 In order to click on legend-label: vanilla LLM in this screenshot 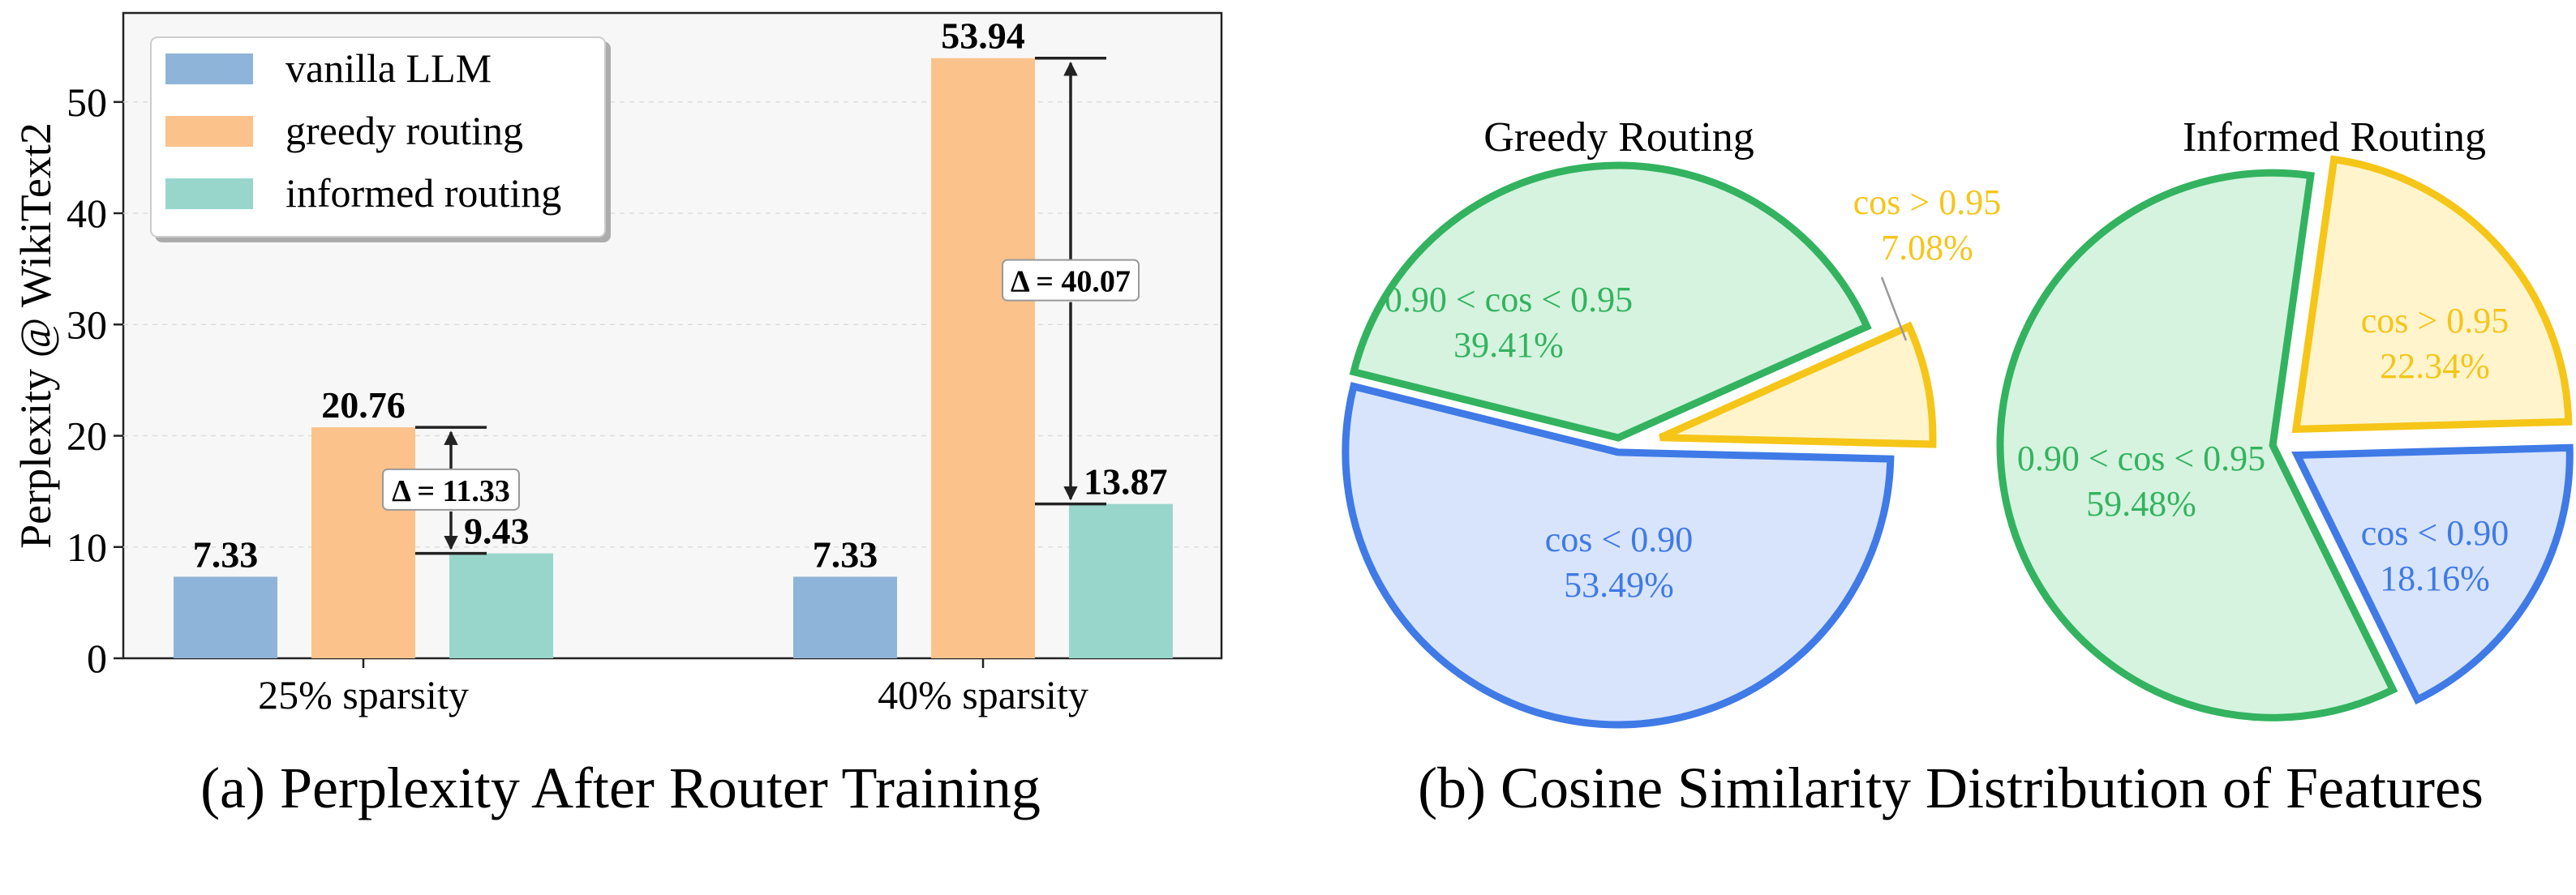, I will do `click(389, 68)`.